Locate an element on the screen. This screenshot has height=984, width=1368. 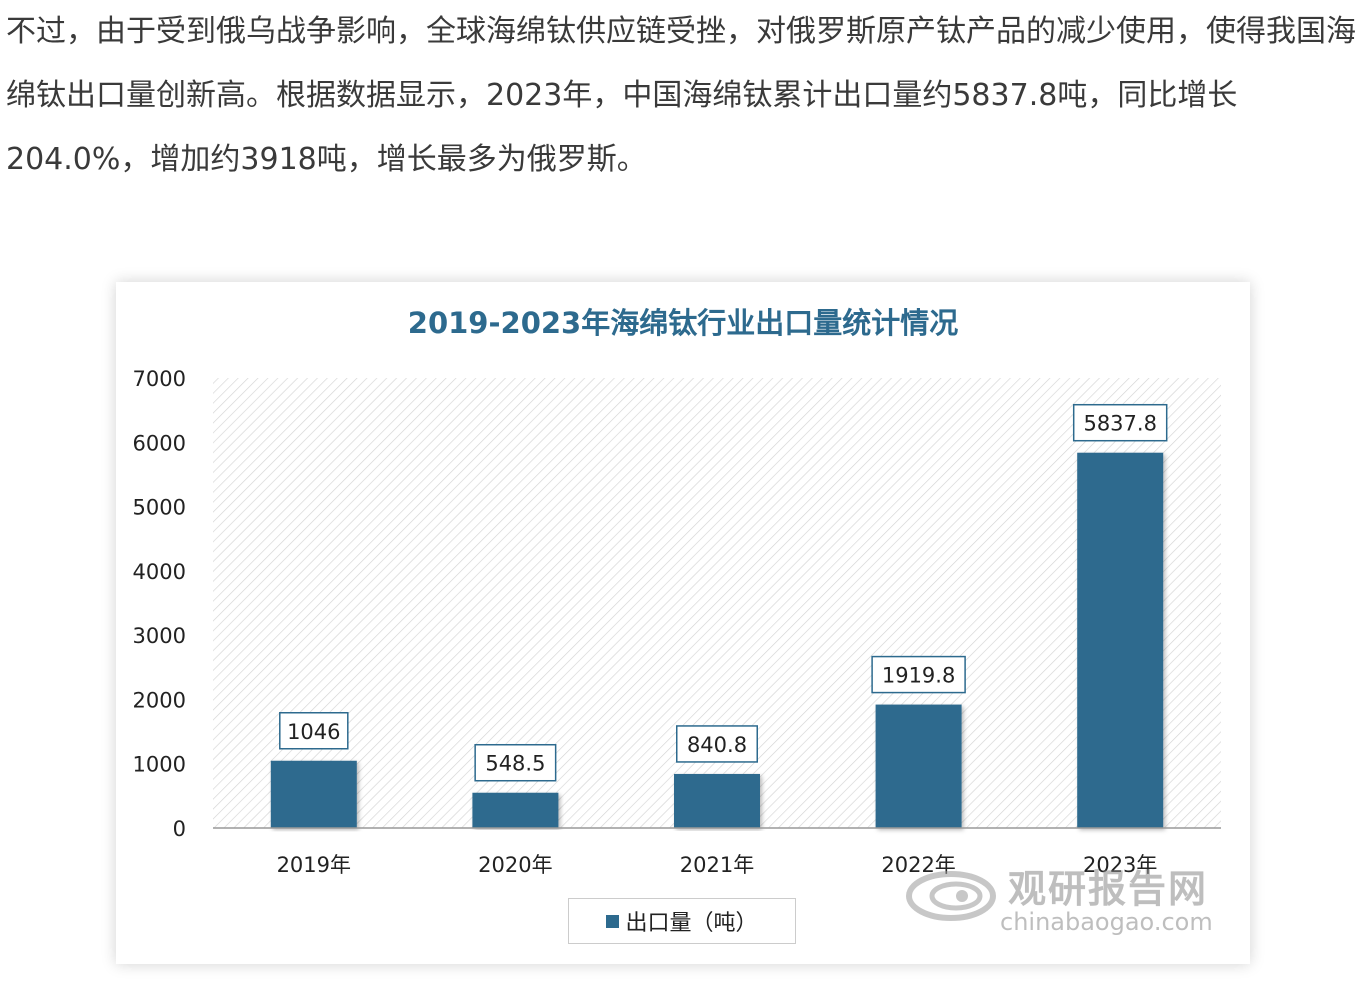
y-tick-label: 2000 is located at coordinates (159, 700).